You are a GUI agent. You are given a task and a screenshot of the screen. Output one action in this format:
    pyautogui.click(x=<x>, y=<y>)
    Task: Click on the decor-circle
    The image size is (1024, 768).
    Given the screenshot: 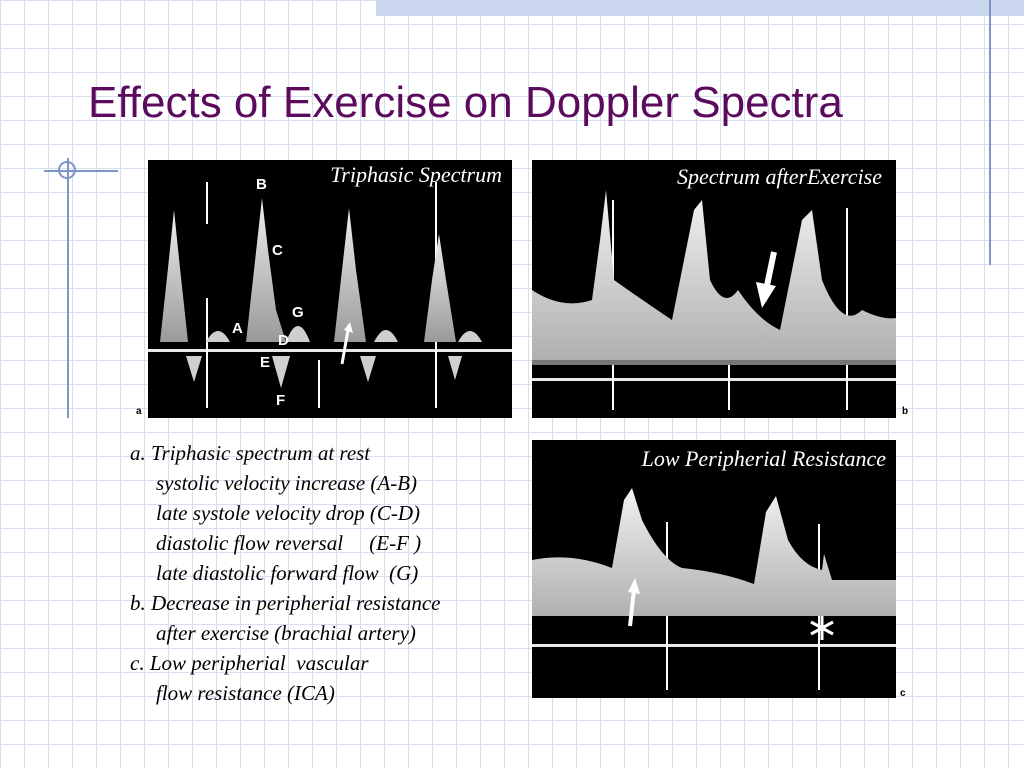 What is the action you would take?
    pyautogui.click(x=67, y=170)
    